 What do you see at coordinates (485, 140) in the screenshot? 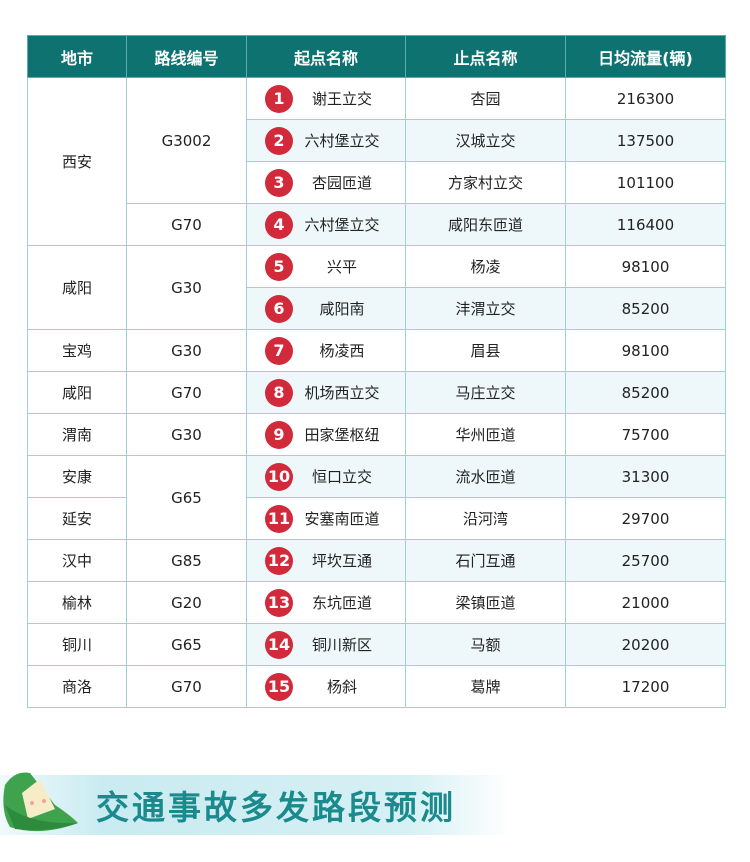
I see `cell-end: 汉城立交` at bounding box center [485, 140].